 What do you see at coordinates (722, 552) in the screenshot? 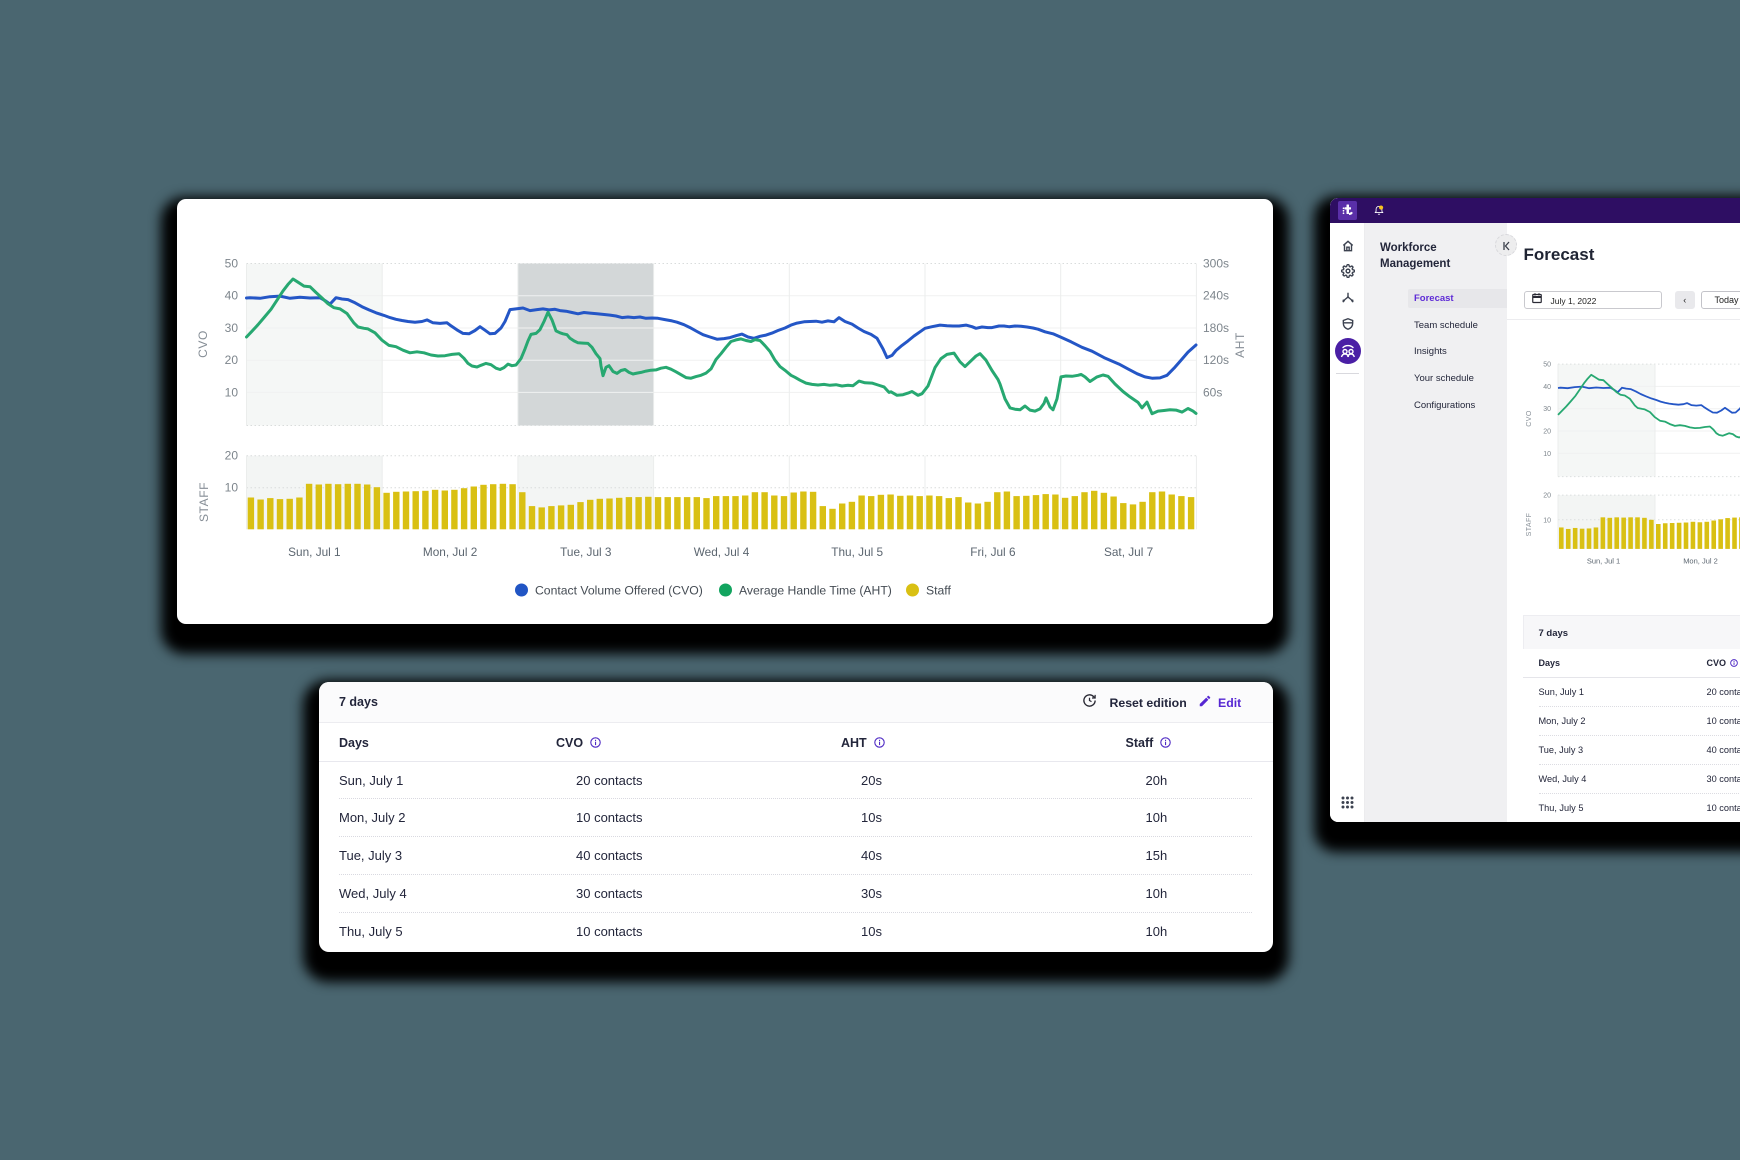
I see `svg-text: Wed, Jul 4` at bounding box center [722, 552].